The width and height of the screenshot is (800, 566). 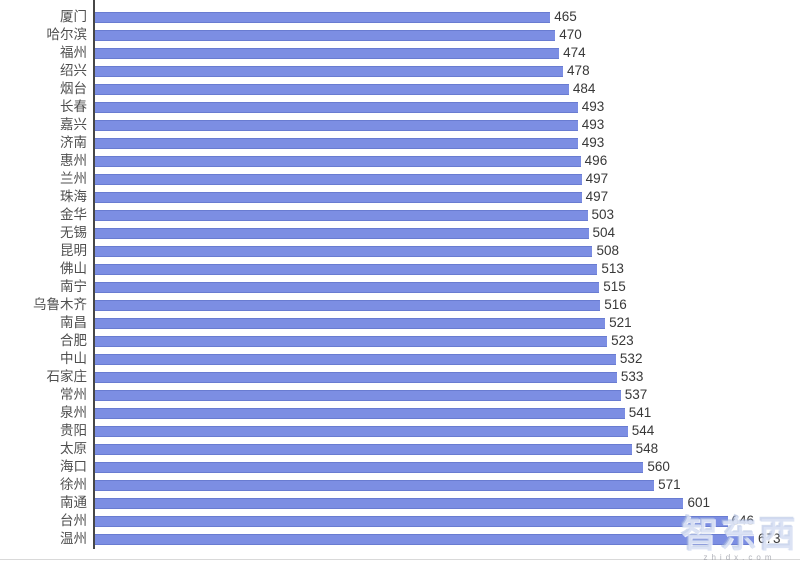 What do you see at coordinates (447, 341) in the screenshot?
I see `bar-track: 523` at bounding box center [447, 341].